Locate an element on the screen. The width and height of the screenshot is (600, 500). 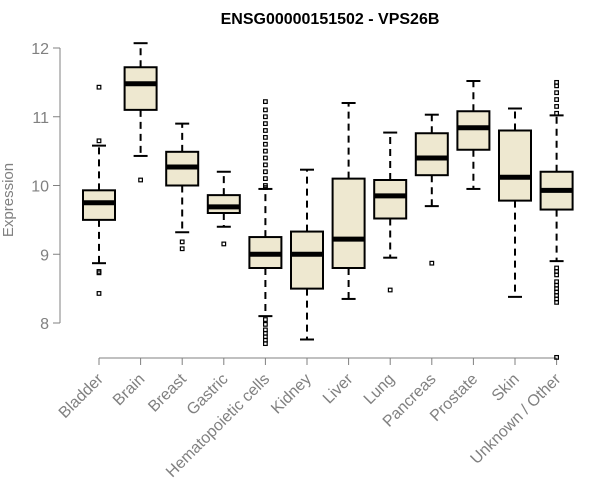
x-tick-label: Breast is located at coordinates (167, 392).